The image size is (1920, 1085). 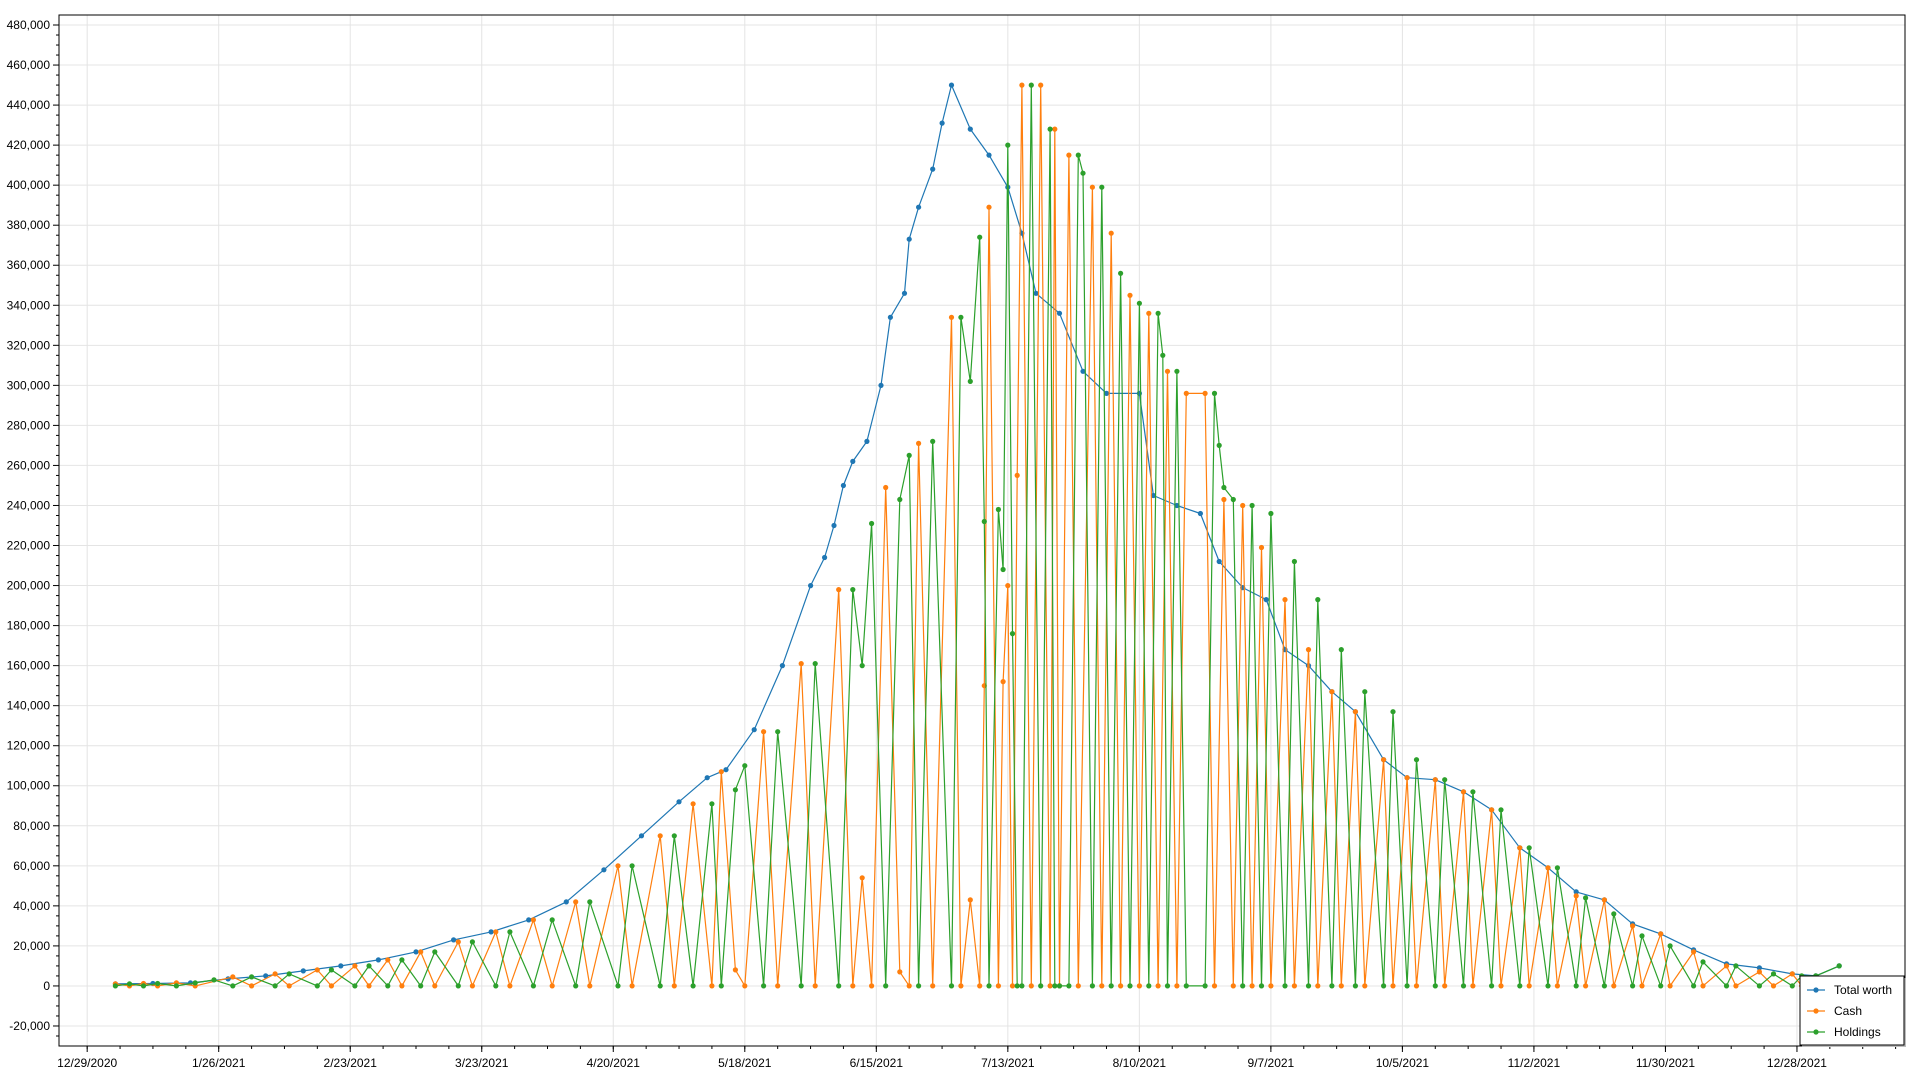 What do you see at coordinates (1852, 1011) in the screenshot?
I see `legend: Total worth Cash Holdings` at bounding box center [1852, 1011].